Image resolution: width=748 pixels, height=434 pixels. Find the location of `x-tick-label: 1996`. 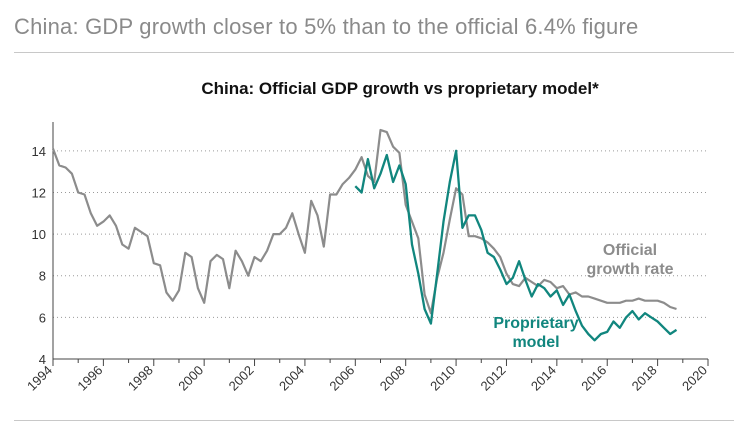

x-tick-label: 1996 is located at coordinates (89, 378).